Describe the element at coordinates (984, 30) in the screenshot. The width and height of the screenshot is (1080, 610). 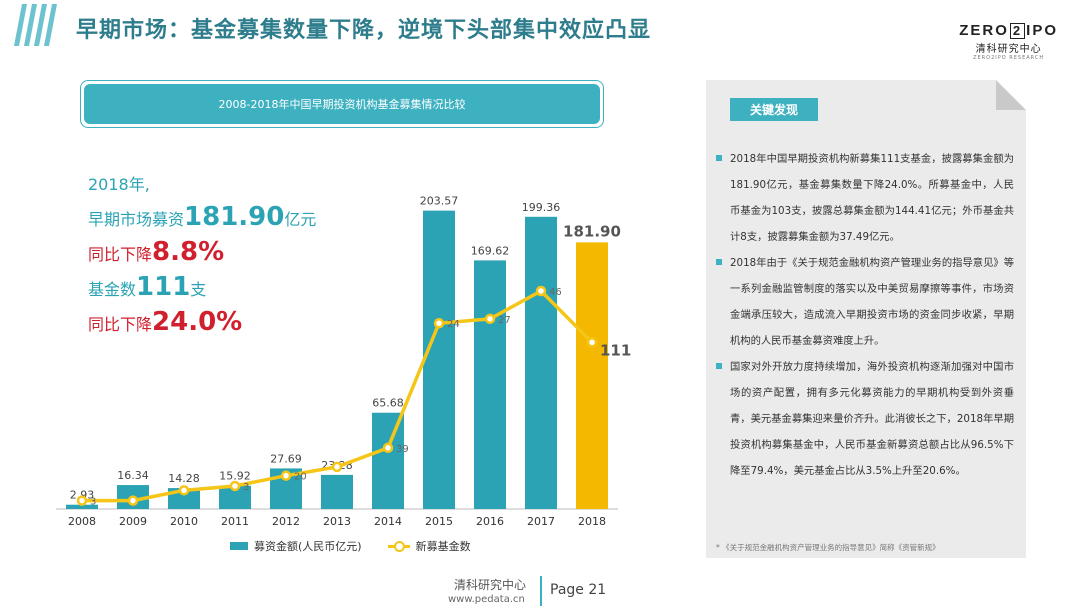
I see `logo-brand-left: ZERO` at that location.